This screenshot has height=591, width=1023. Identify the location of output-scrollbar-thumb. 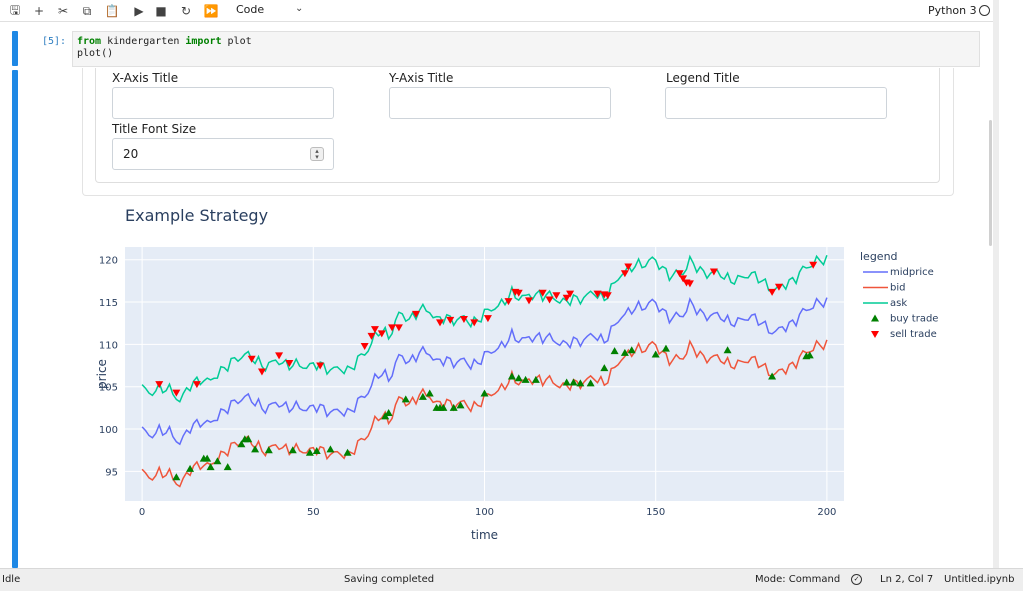
(990, 183).